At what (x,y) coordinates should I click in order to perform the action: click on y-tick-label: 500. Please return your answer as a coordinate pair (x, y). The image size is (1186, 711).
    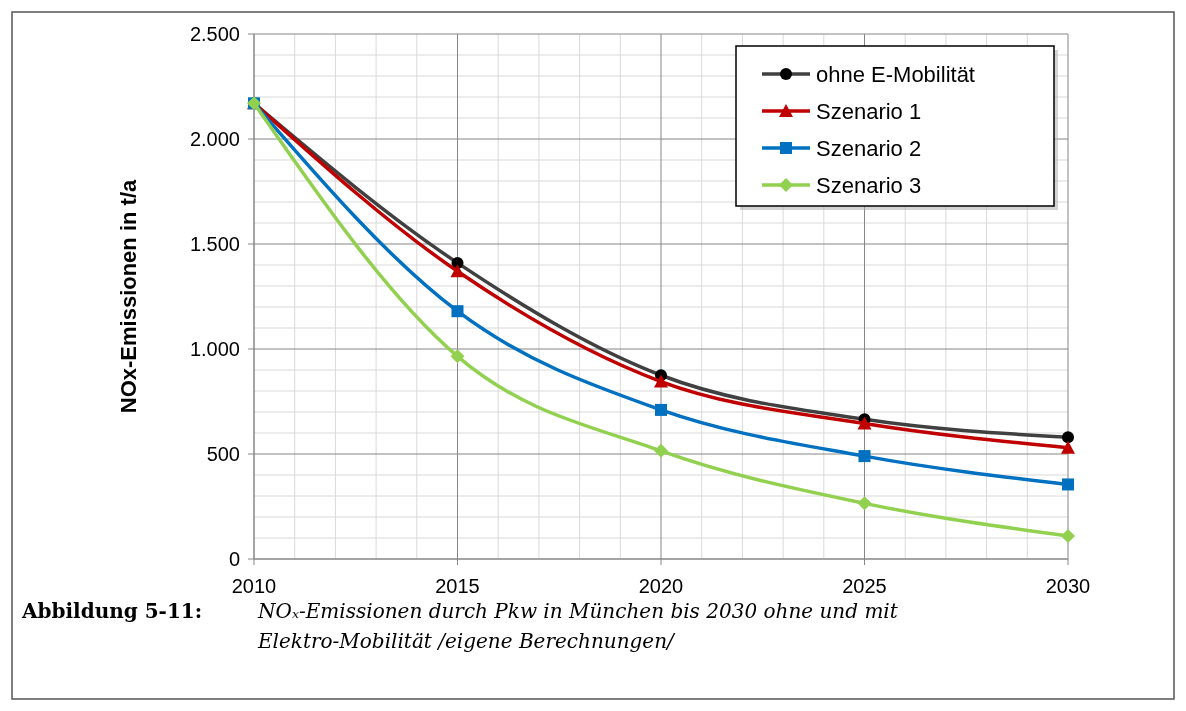
    Looking at the image, I should click on (223, 454).